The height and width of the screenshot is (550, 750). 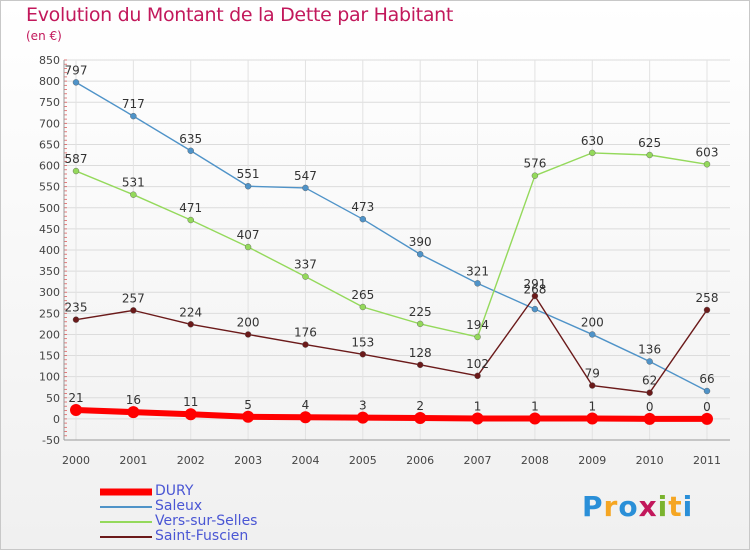 What do you see at coordinates (49, 60) in the screenshot?
I see `y-tick-label: 850` at bounding box center [49, 60].